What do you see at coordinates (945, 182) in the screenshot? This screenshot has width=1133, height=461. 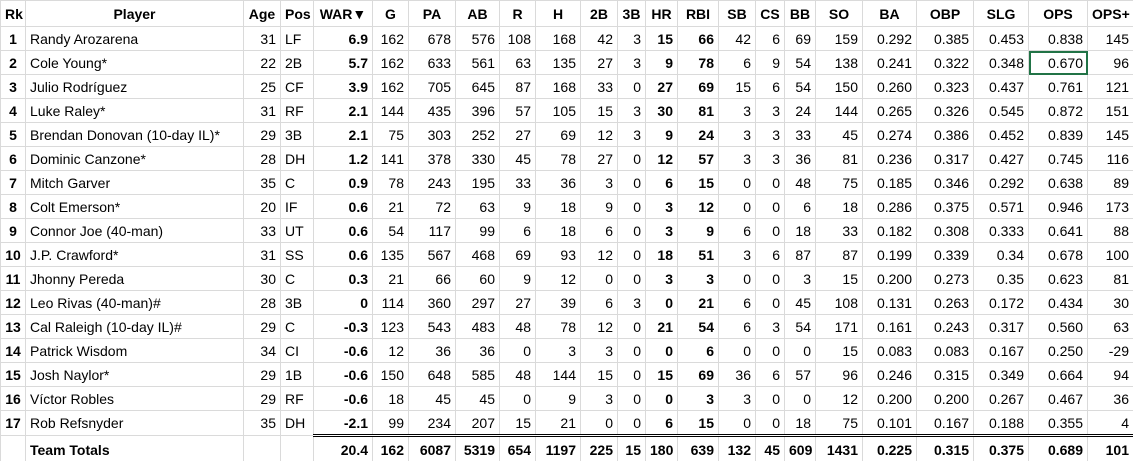 I see `cell: 0.346` at bounding box center [945, 182].